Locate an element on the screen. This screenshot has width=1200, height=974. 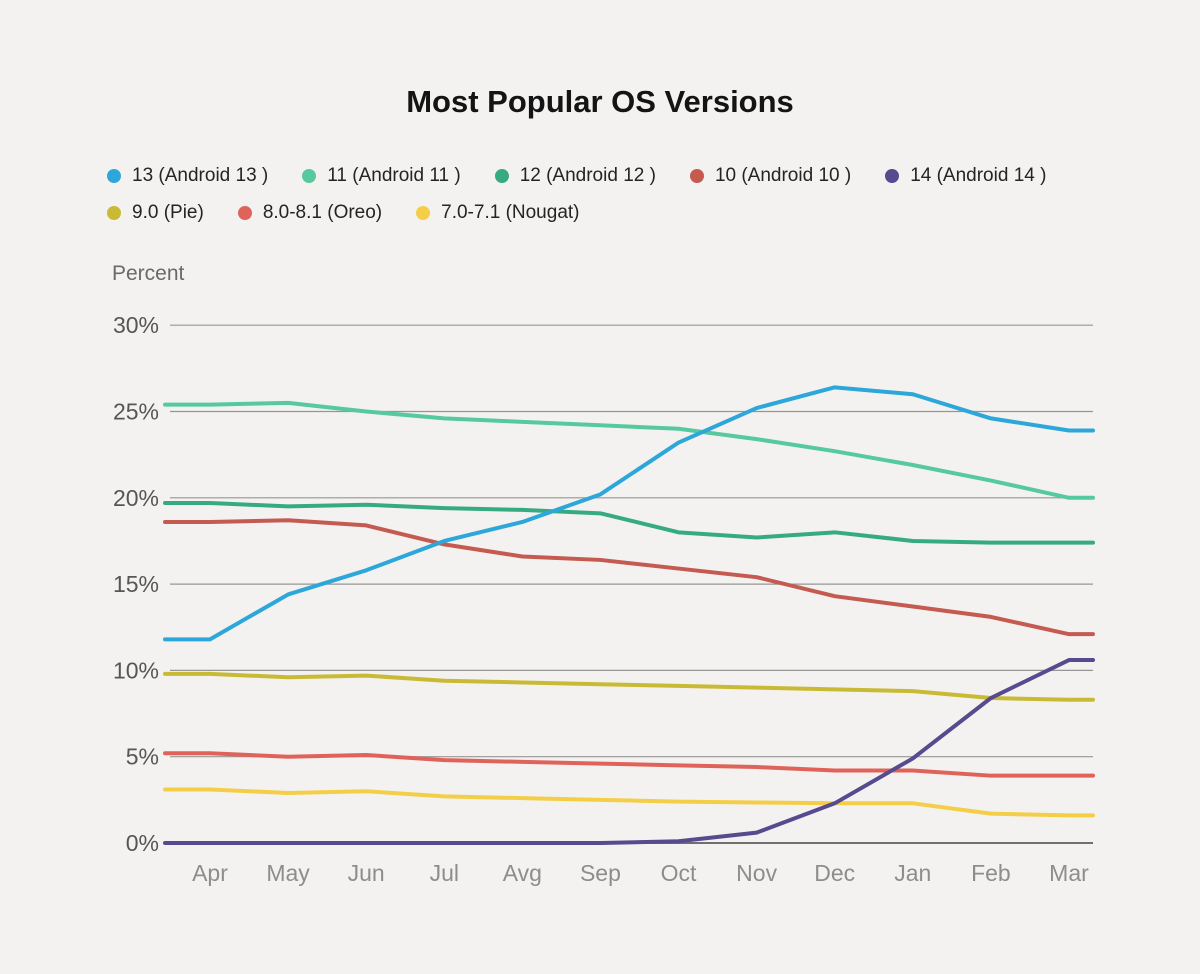
y-axis-title: Percent is located at coordinates (148, 273).